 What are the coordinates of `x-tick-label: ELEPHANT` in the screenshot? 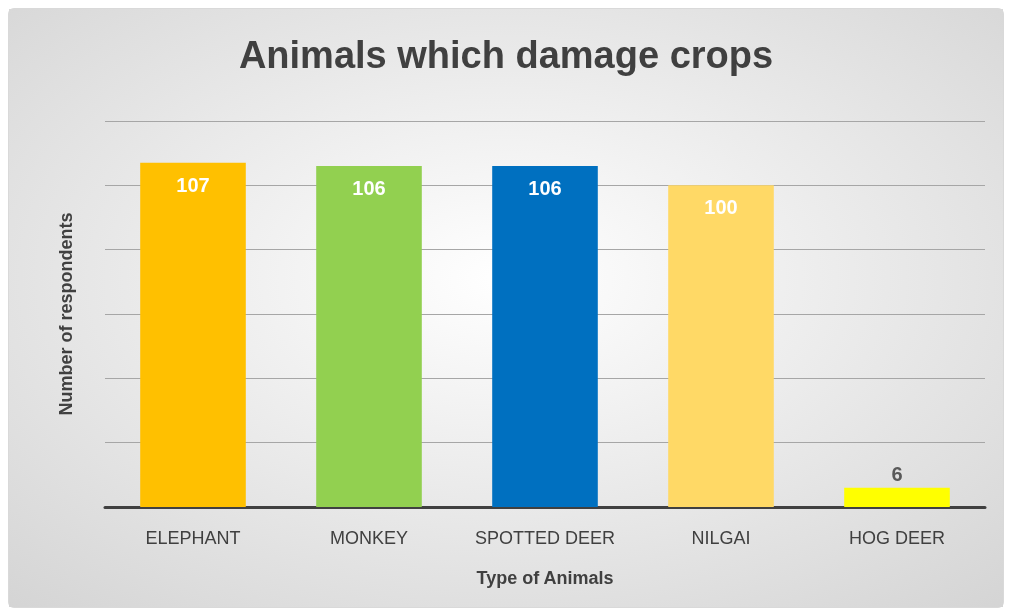 It's located at (193, 538).